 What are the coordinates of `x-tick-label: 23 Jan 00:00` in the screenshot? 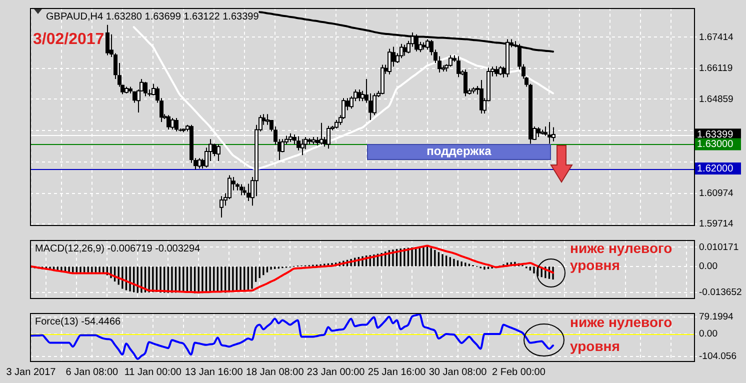 It's located at (336, 372).